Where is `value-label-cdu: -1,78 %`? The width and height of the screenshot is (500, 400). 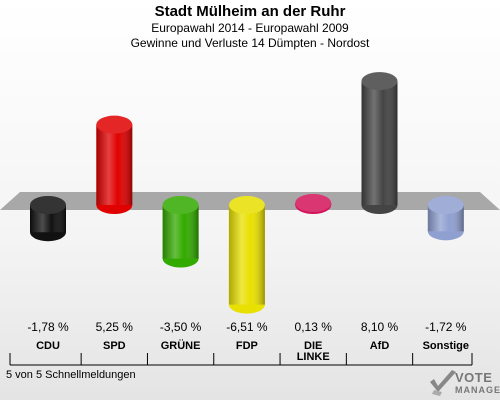 value-label-cdu: -1,78 % is located at coordinates (48, 327).